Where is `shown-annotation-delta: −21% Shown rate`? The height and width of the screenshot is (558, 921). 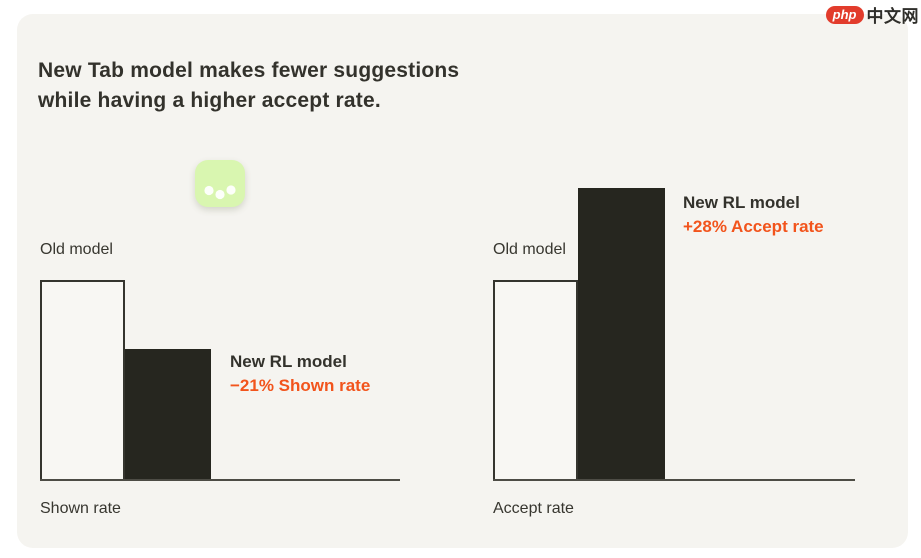
shown-annotation-delta: −21% Shown rate is located at coordinates (300, 385).